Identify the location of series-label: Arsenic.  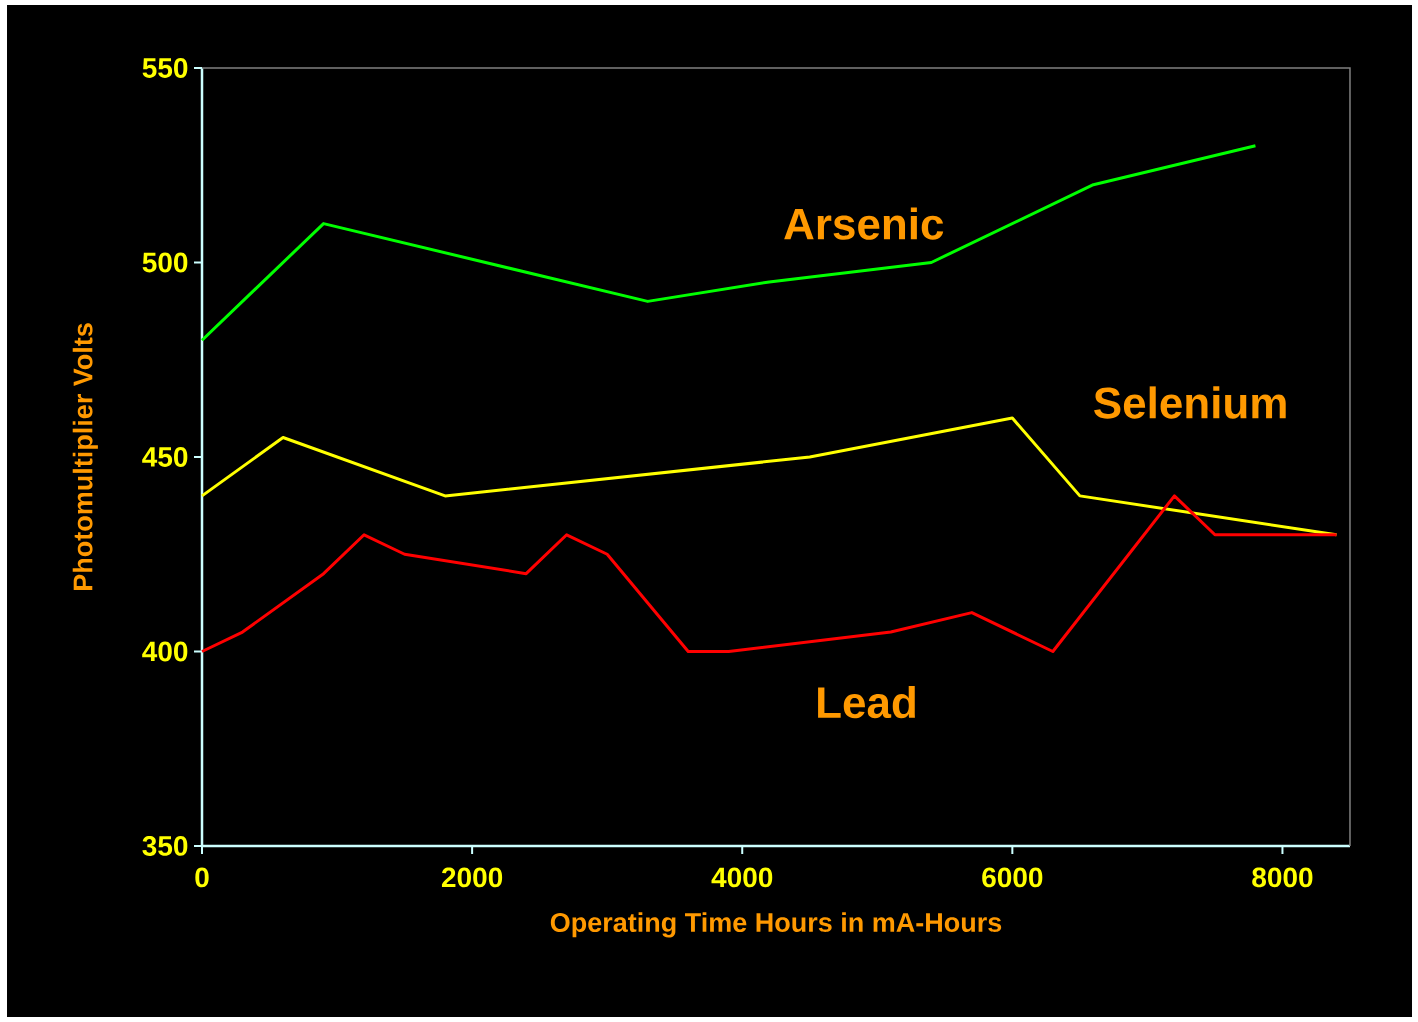
(864, 223).